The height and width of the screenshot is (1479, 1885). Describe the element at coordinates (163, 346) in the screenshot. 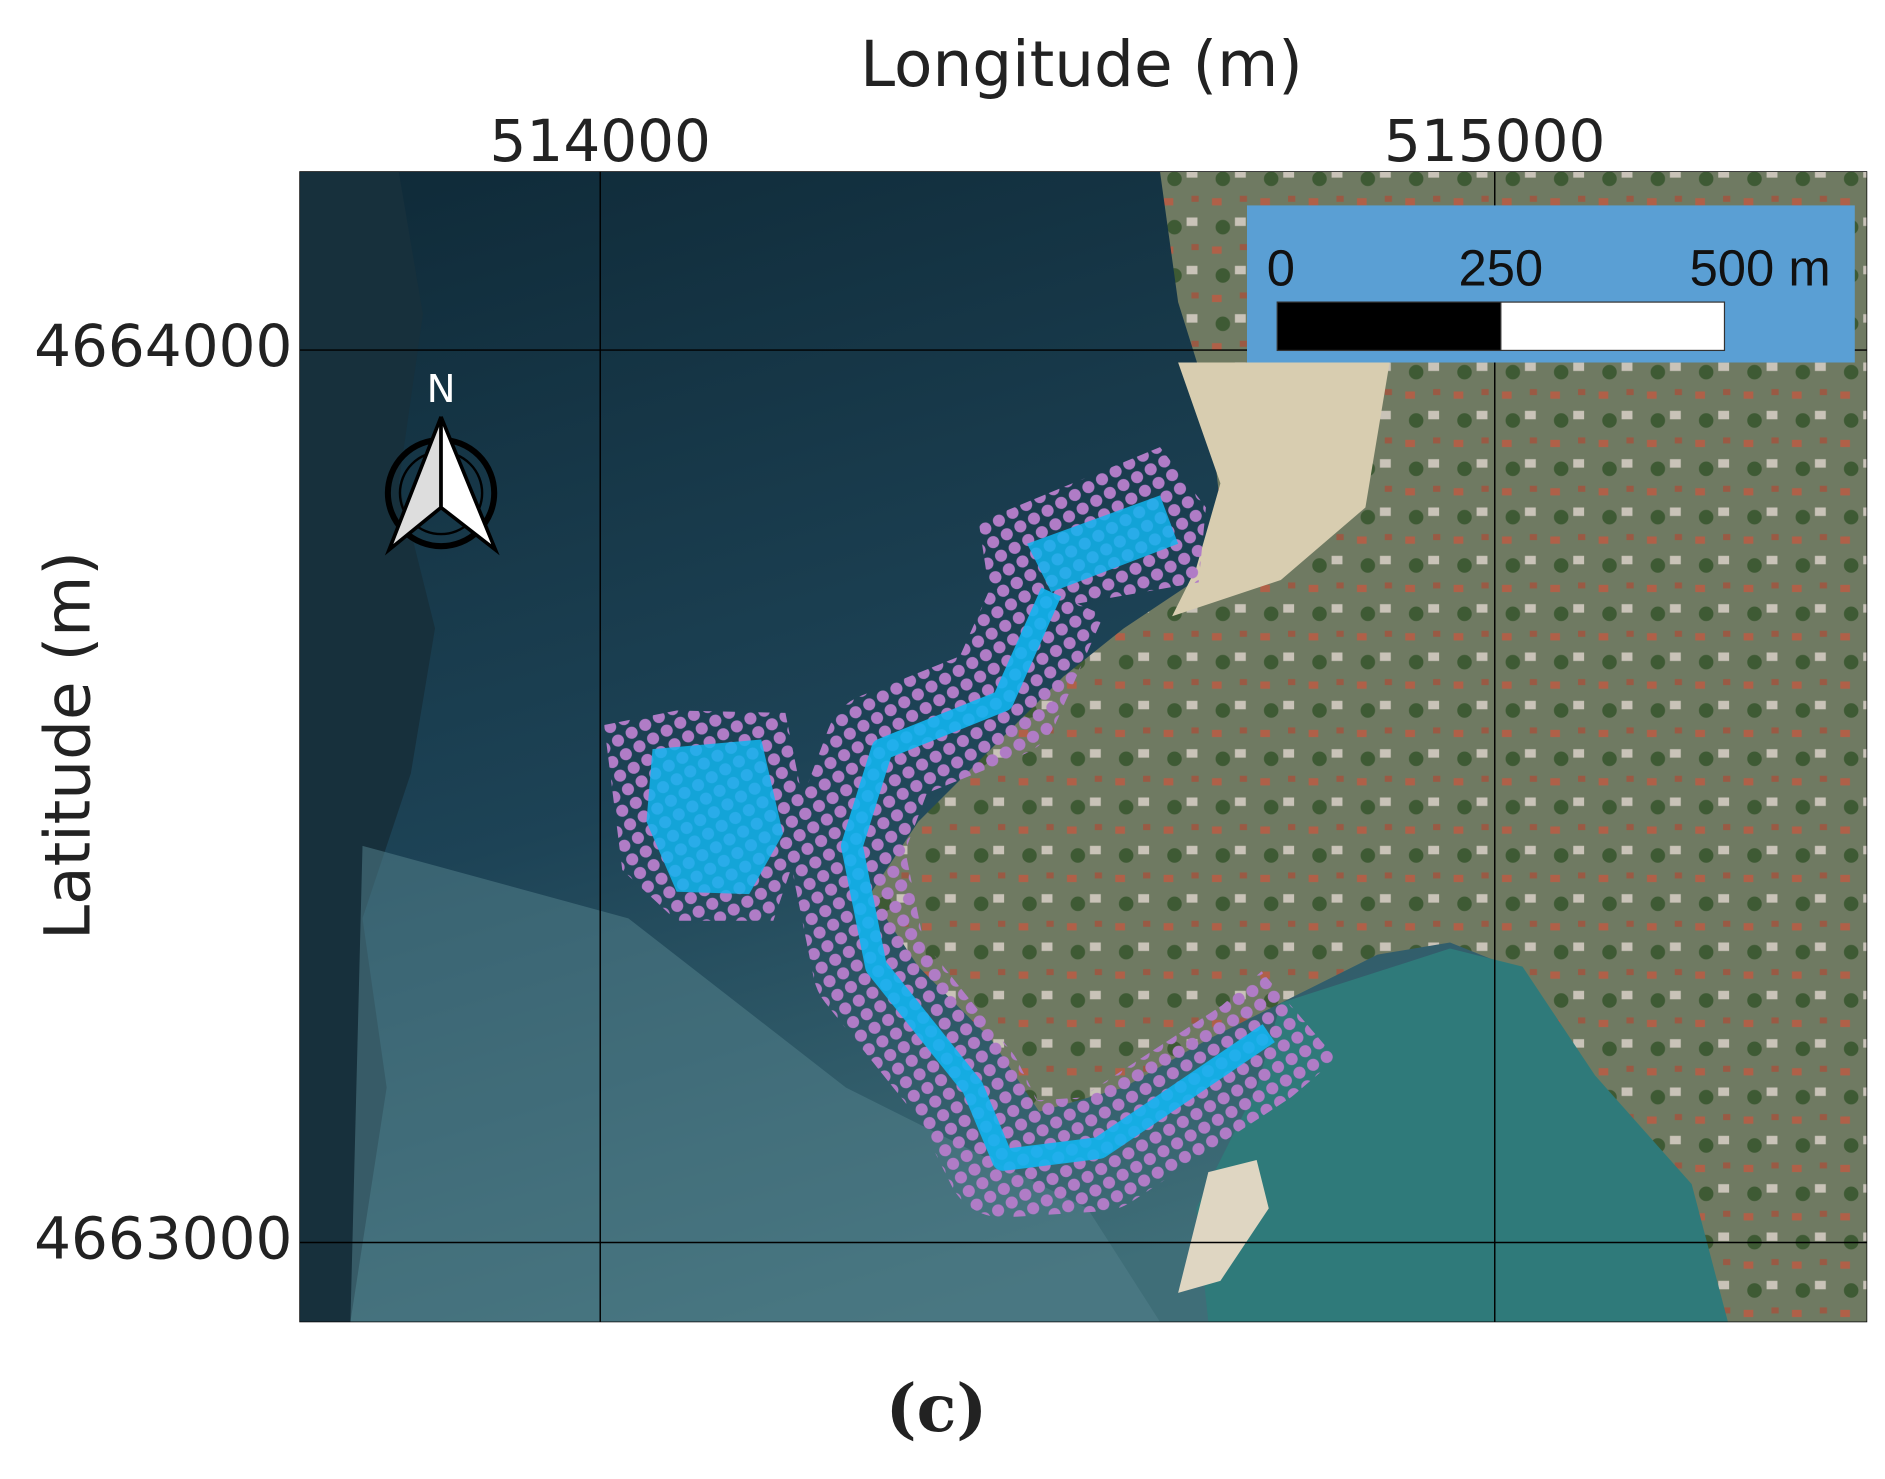

I see `y-tick-label: 4664000` at that location.